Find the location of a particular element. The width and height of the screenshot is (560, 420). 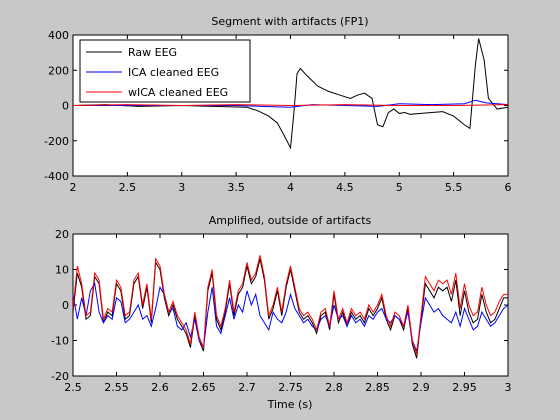

bottom-x-tick-label: 2.55 is located at coordinates (116, 387).